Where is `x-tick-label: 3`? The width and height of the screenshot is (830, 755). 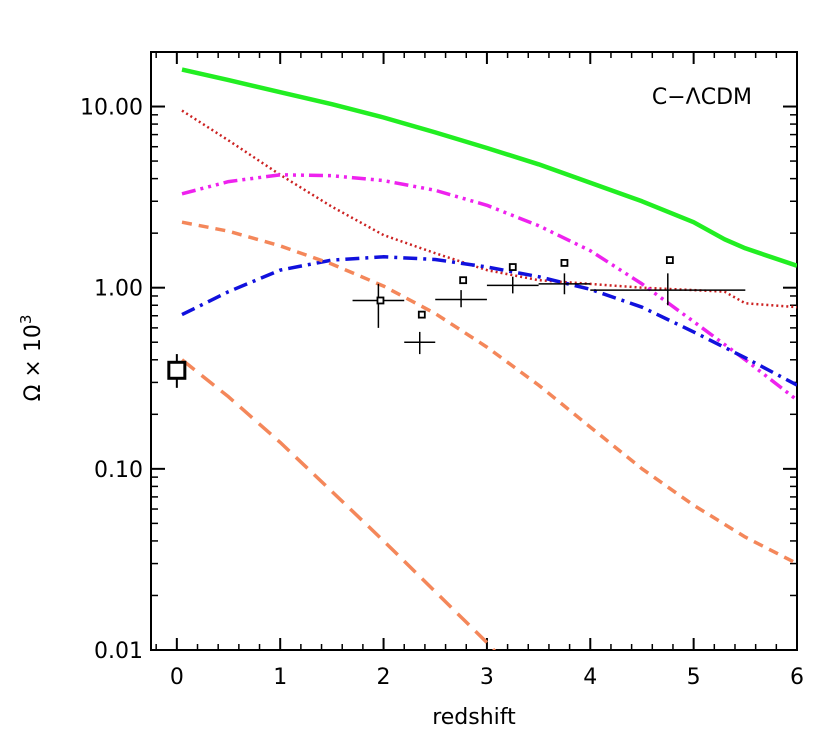
x-tick-label: 3 is located at coordinates (487, 677).